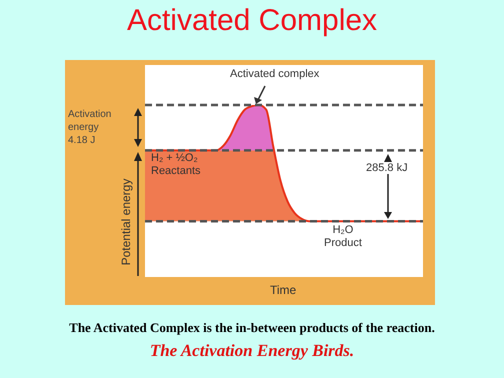 This screenshot has height=378, width=504. What do you see at coordinates (387, 168) in the screenshot?
I see `annotation: 285.8 kJ` at bounding box center [387, 168].